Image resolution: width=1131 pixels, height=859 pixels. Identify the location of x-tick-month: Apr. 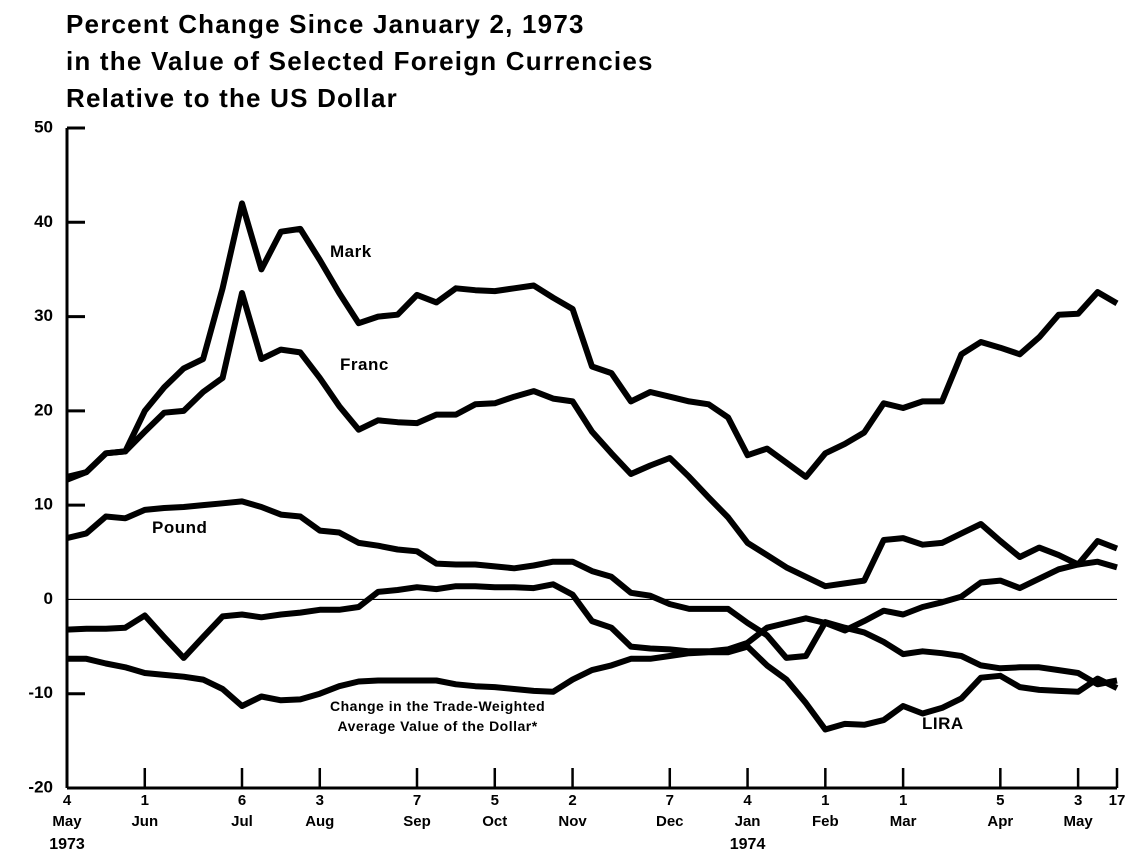
(1000, 821).